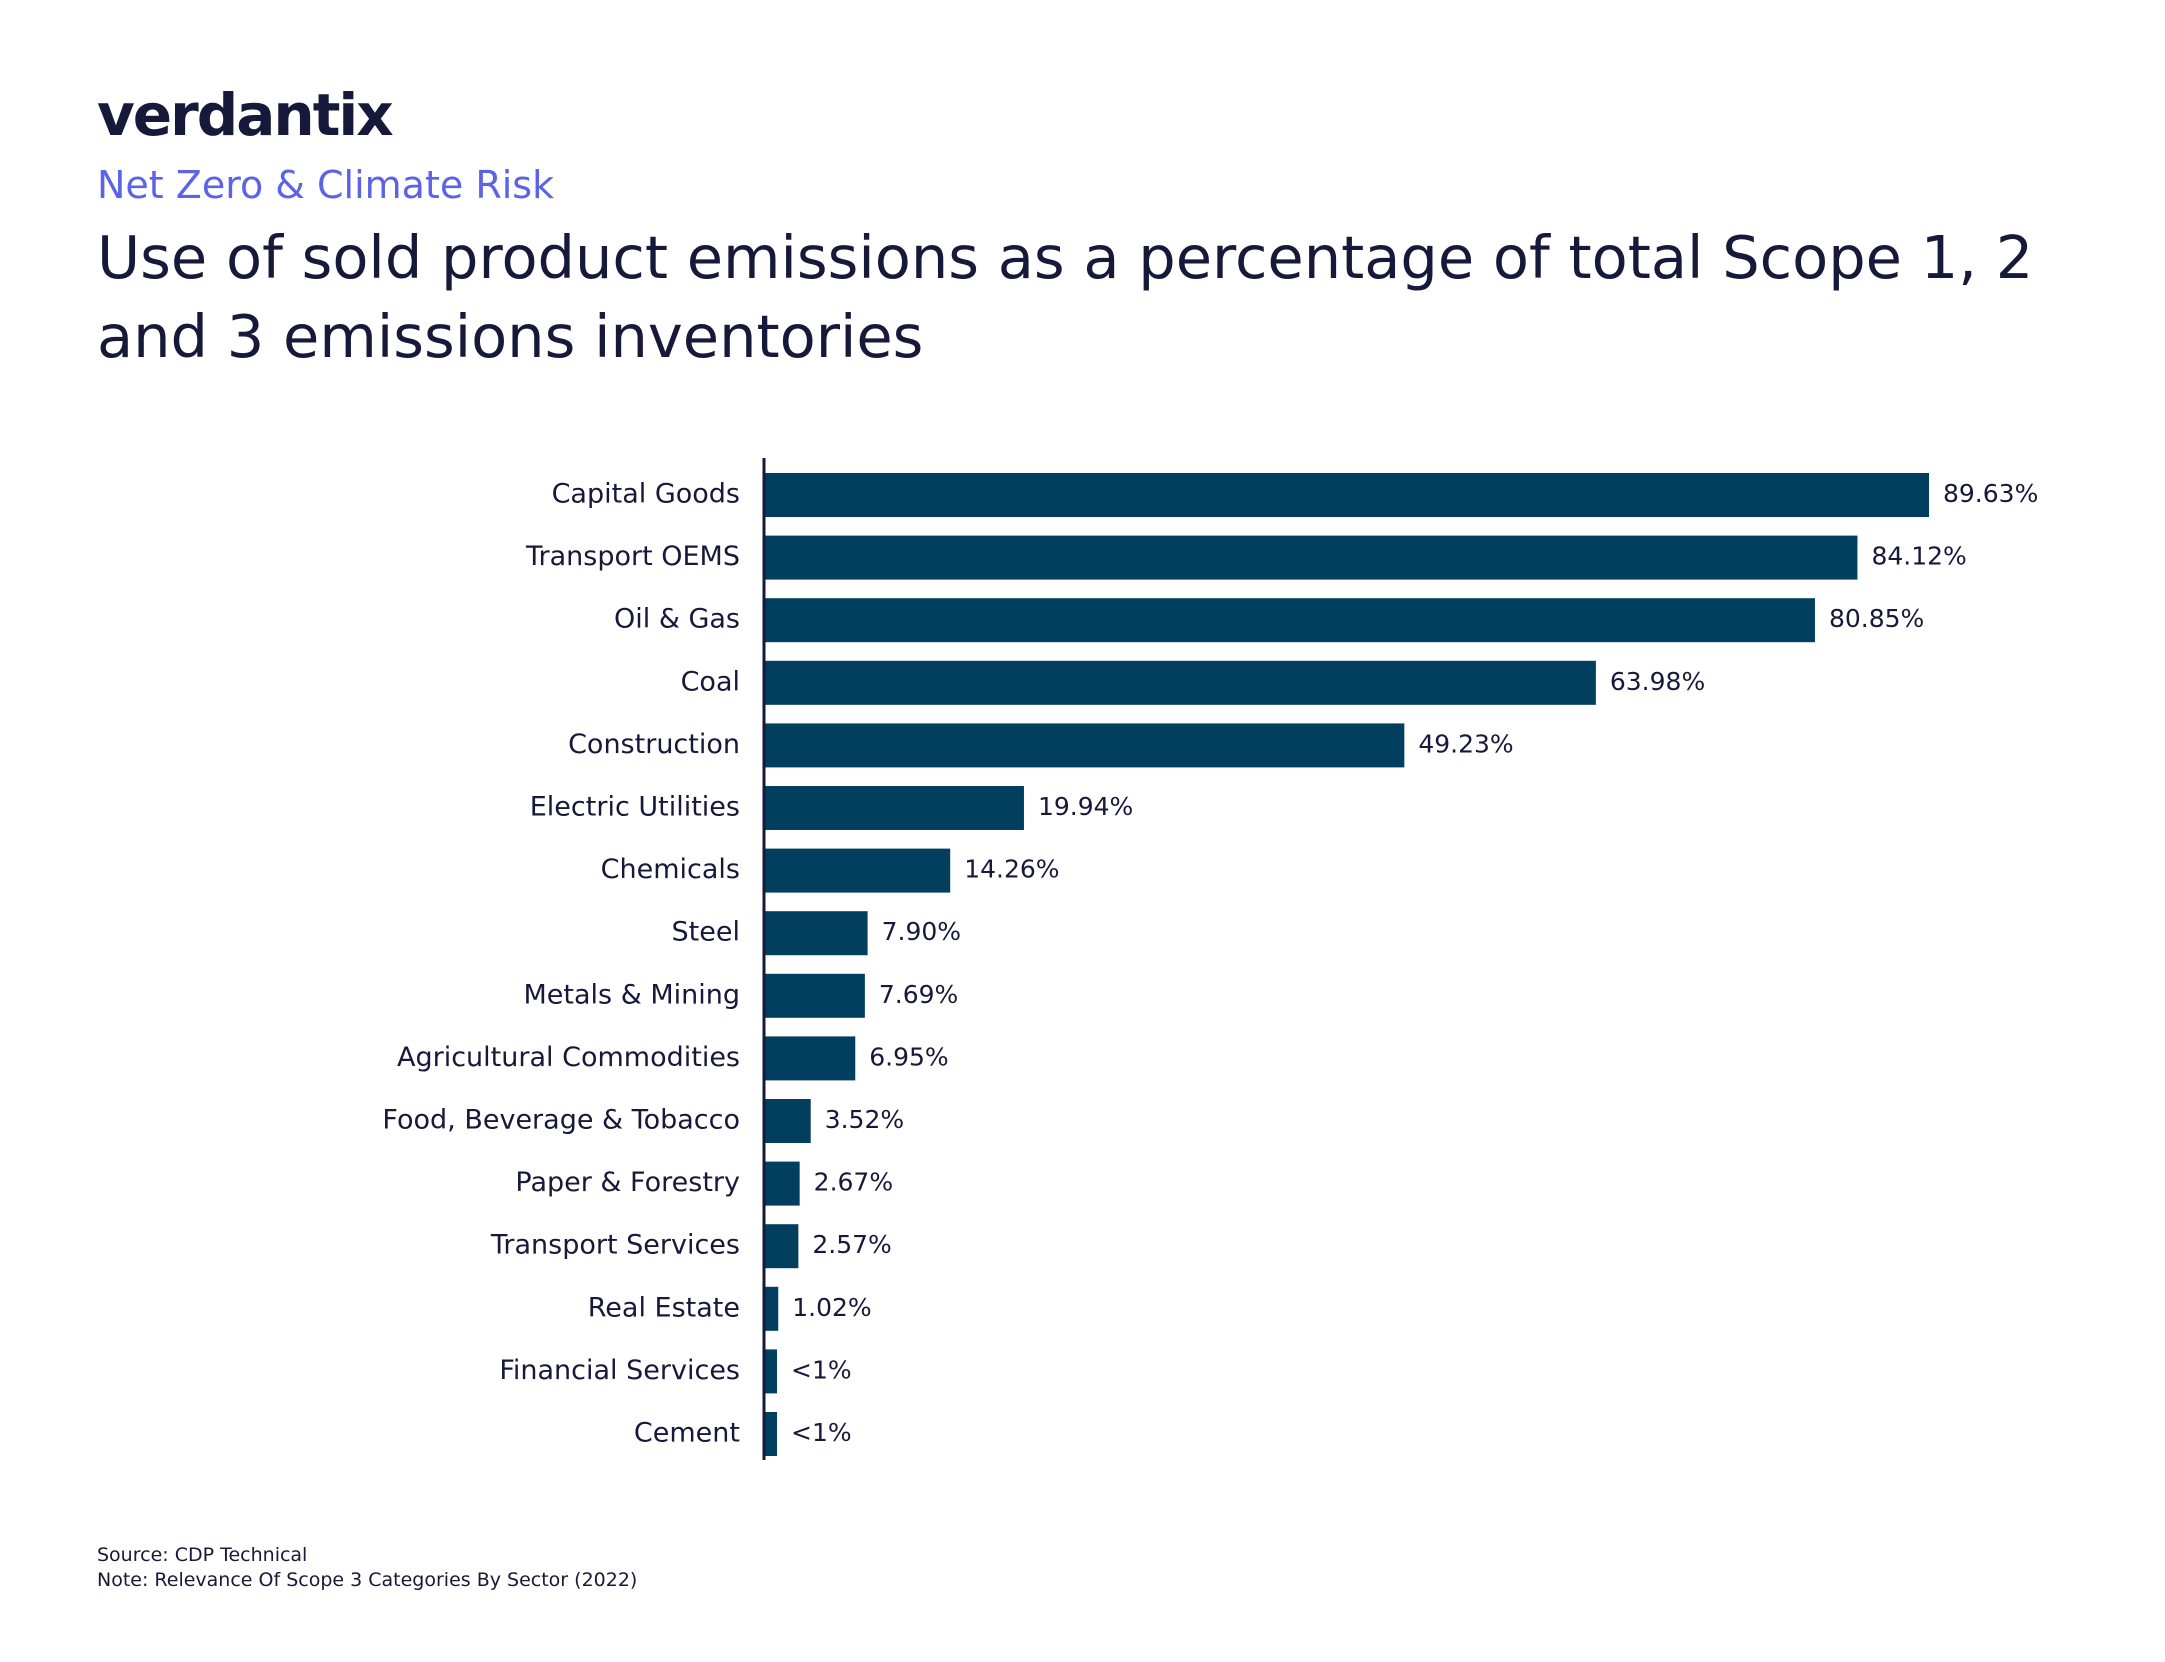 The width and height of the screenshot is (2165, 1662). What do you see at coordinates (831, 1307) in the screenshot?
I see `data-label: 1.02%` at bounding box center [831, 1307].